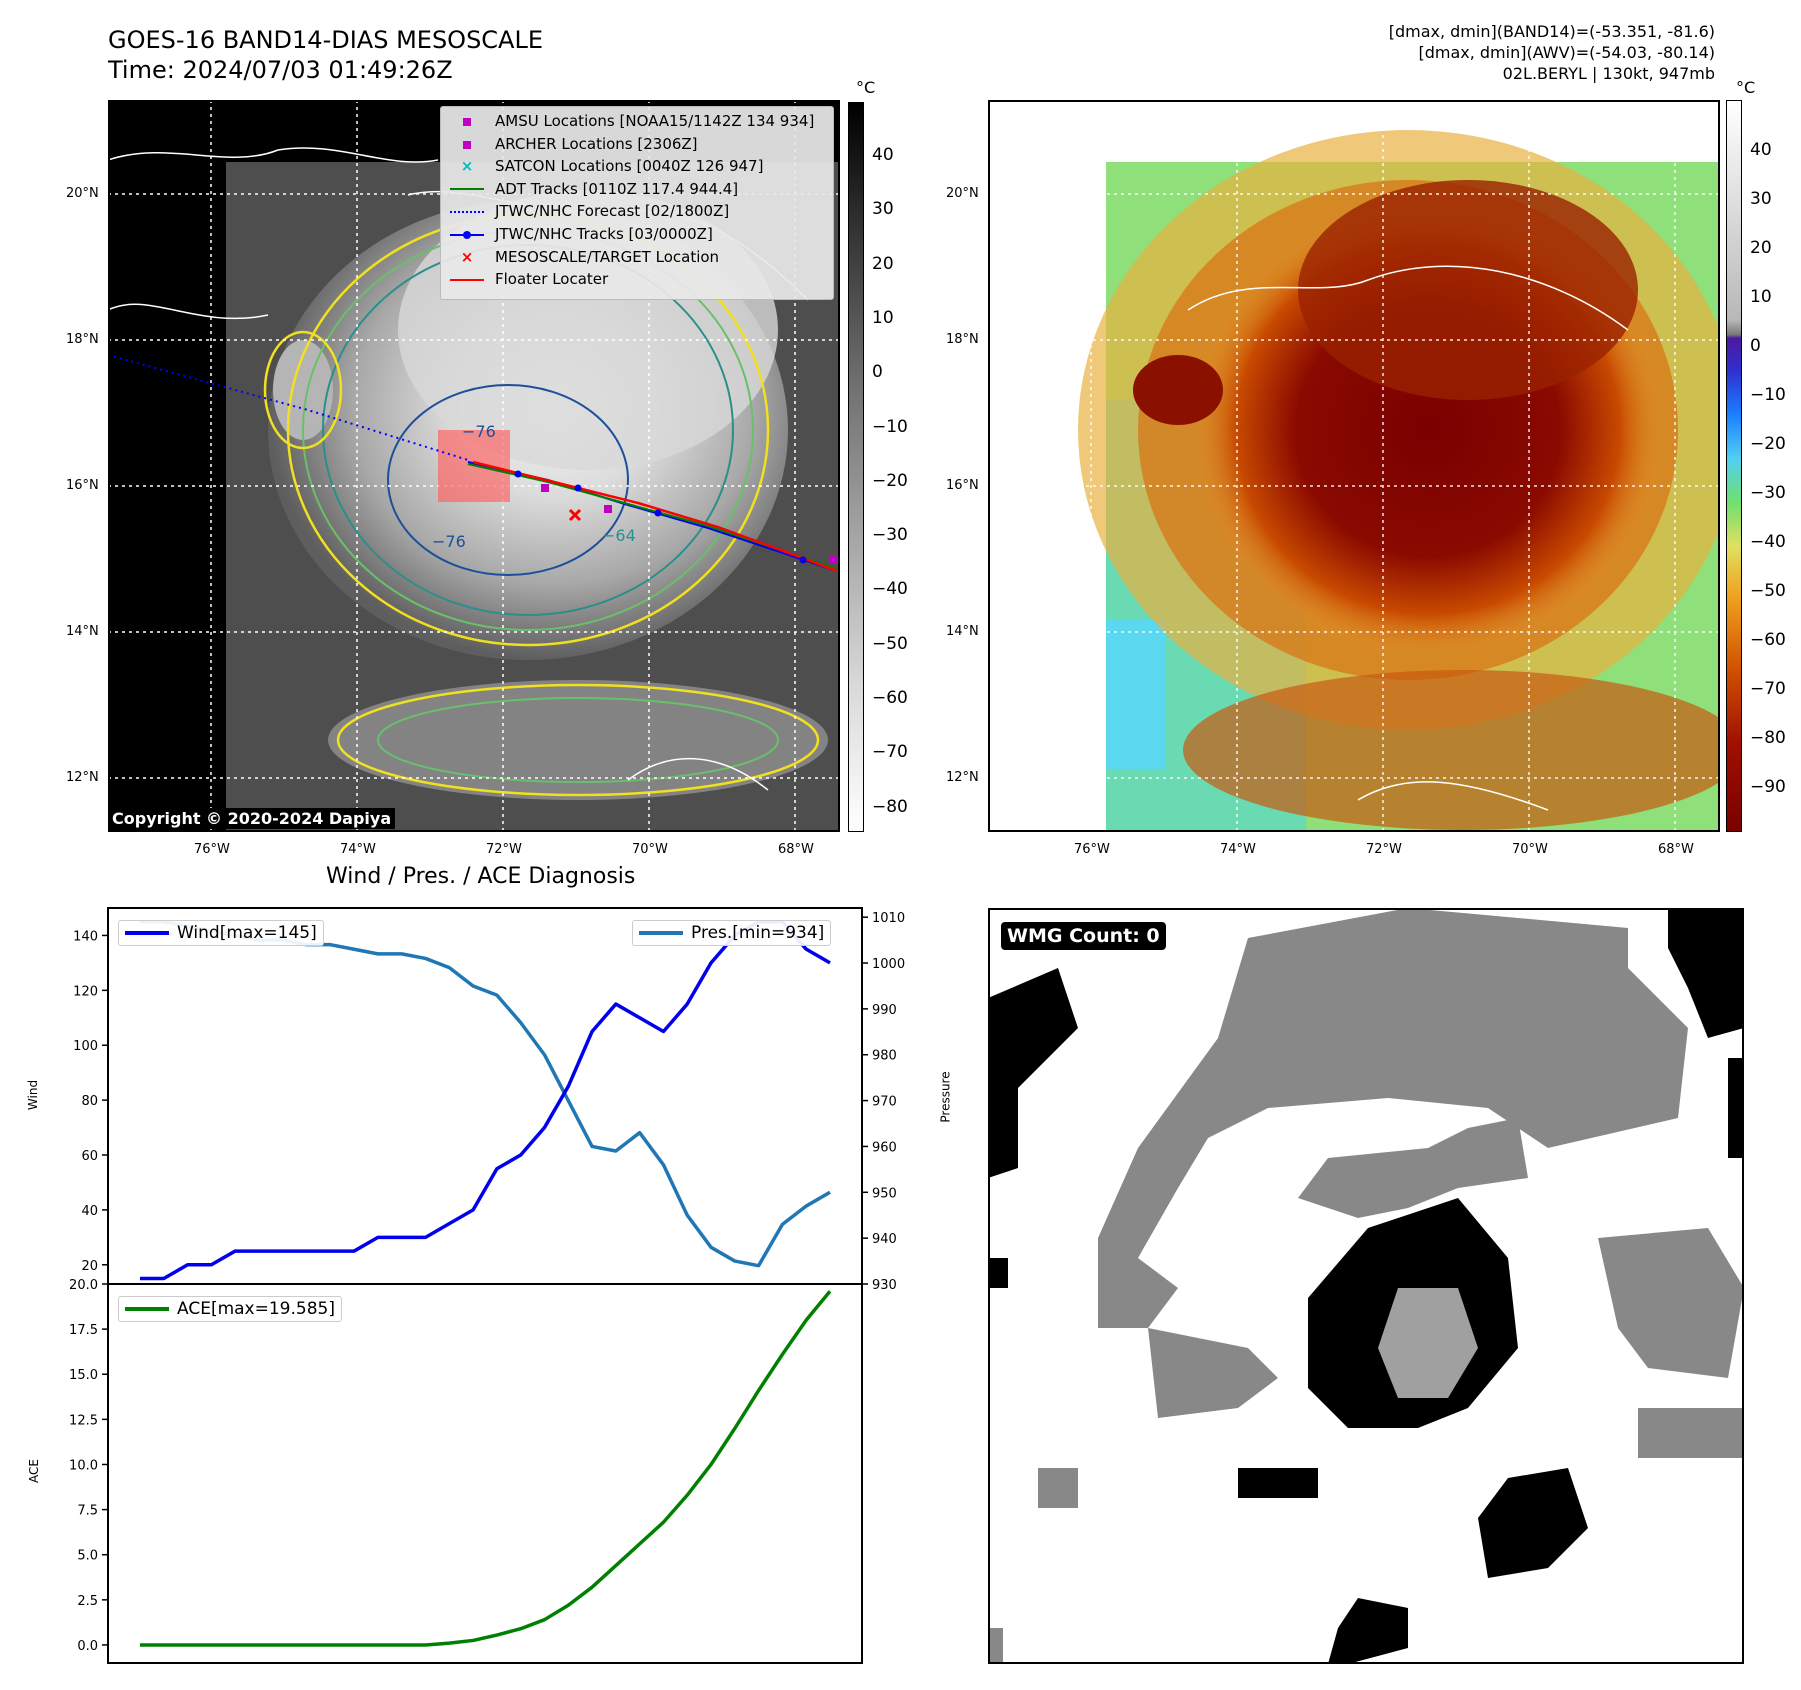  Describe the element at coordinates (945, 1097) in the screenshot. I see `pressure-axis-label: Pressure` at that location.